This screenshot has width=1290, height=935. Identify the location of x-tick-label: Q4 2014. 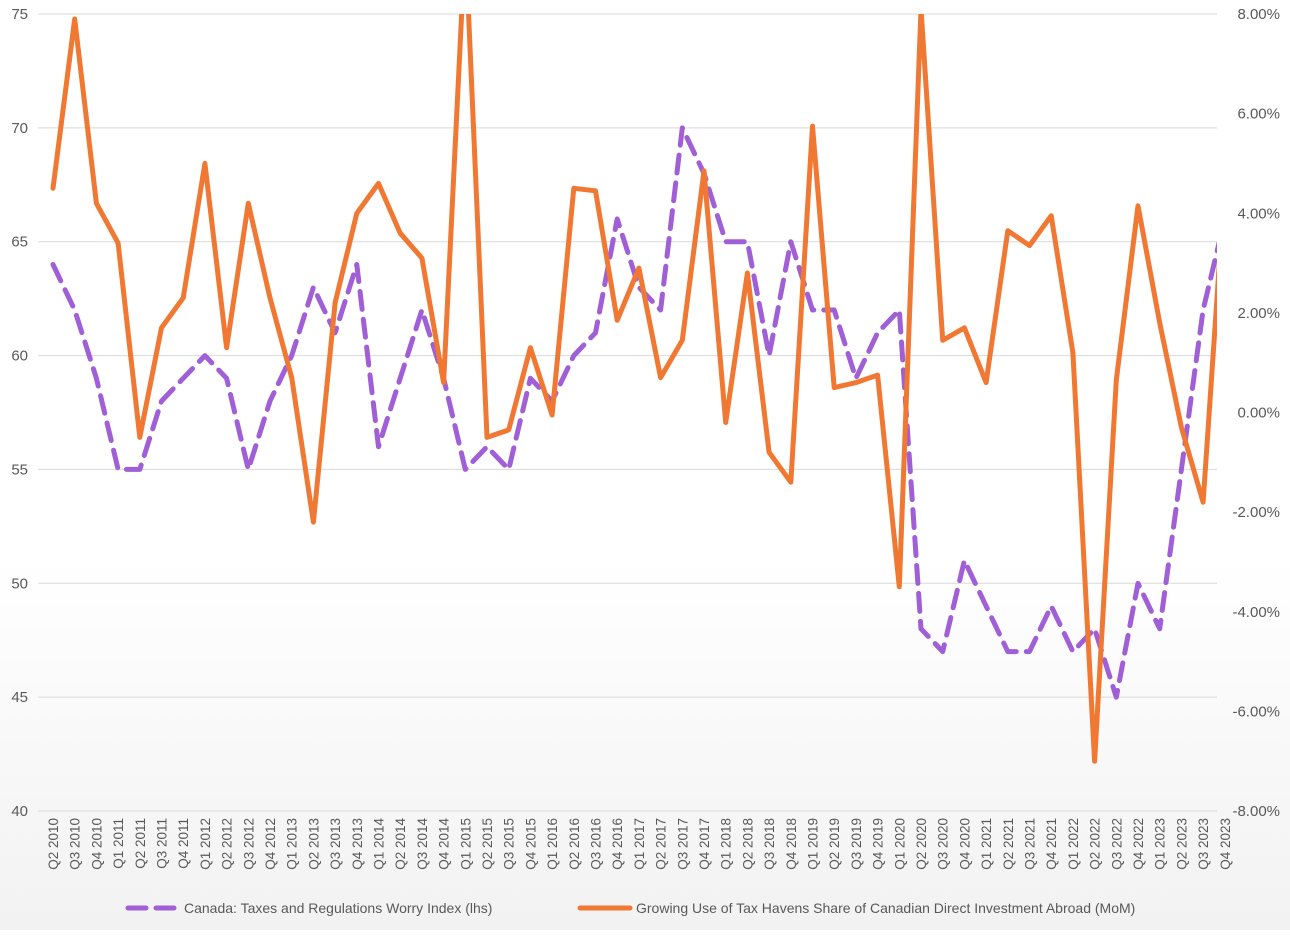
(444, 844).